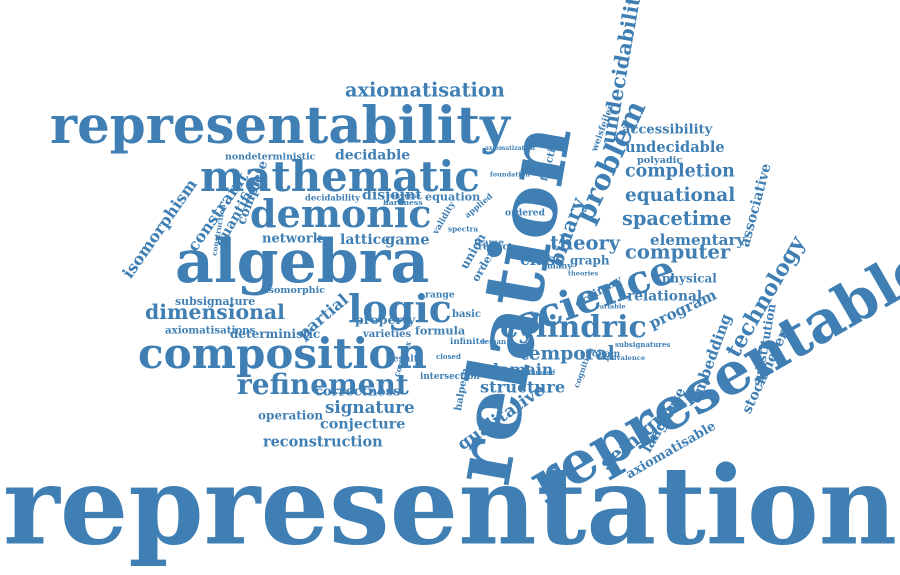 This screenshot has width=900, height=575. What do you see at coordinates (363, 424) in the screenshot?
I see `word-conjecture: conjecture` at bounding box center [363, 424].